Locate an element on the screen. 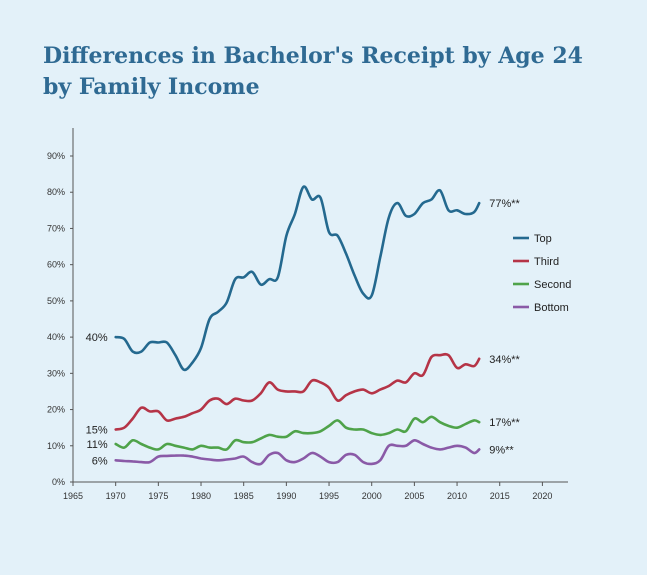 This screenshot has height=575, width=647. y-tick-label: 60% is located at coordinates (56, 265).